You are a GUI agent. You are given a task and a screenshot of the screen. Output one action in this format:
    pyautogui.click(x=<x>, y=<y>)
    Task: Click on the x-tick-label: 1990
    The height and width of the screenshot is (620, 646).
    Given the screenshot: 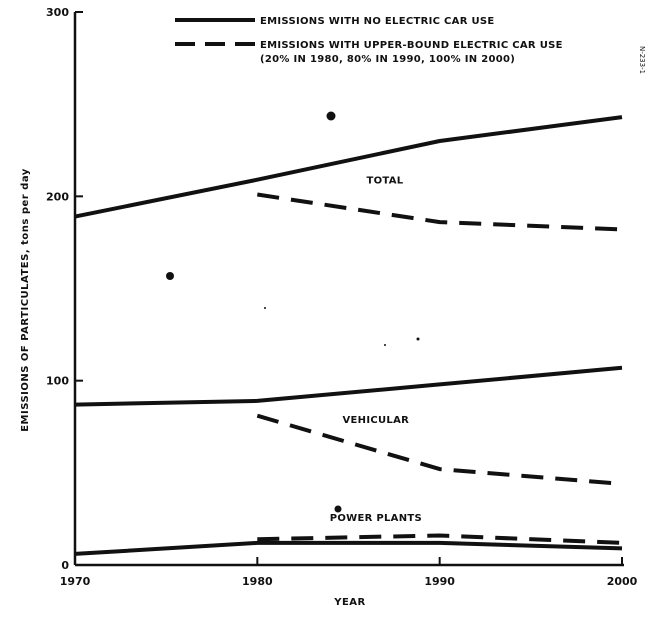 What is the action you would take?
    pyautogui.click(x=439, y=581)
    